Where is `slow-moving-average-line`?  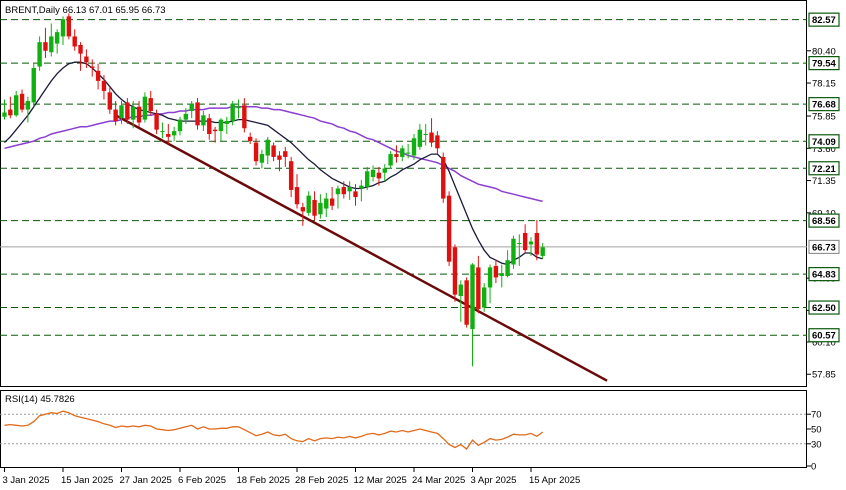 slow-moving-average-line is located at coordinates (273, 154).